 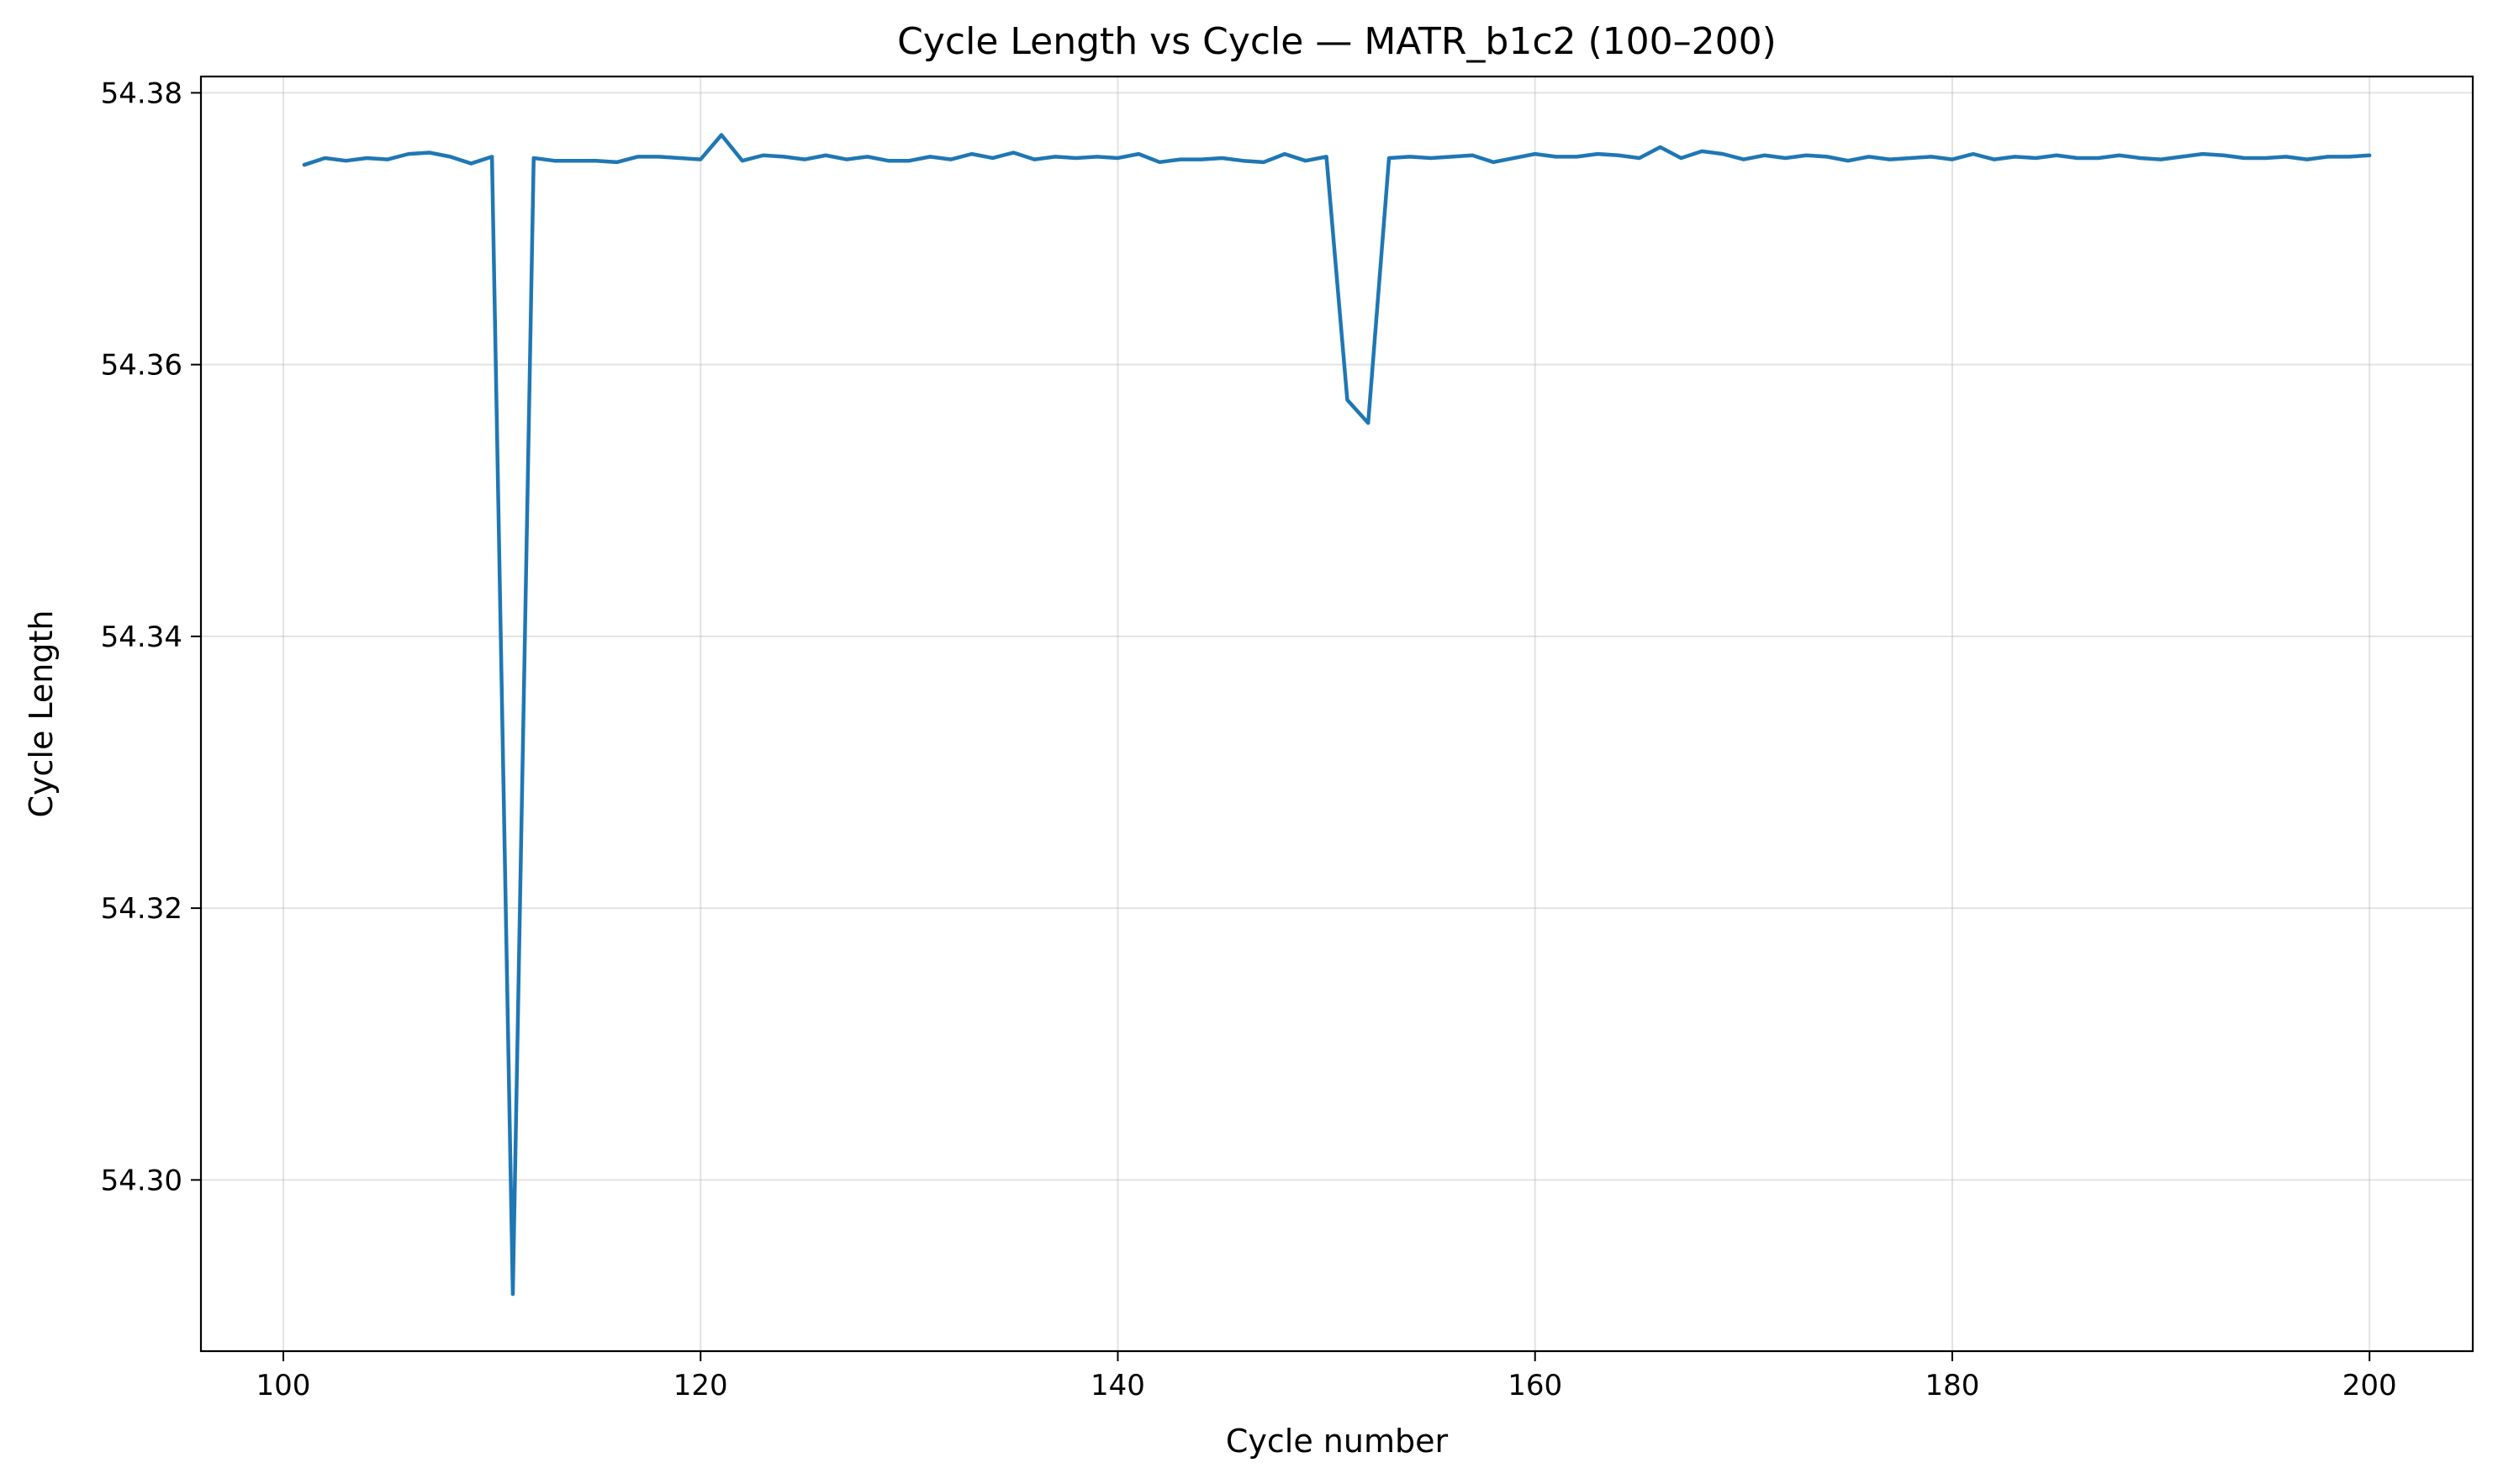 I want to click on y-tick-label: 54.30, so click(x=141, y=1180).